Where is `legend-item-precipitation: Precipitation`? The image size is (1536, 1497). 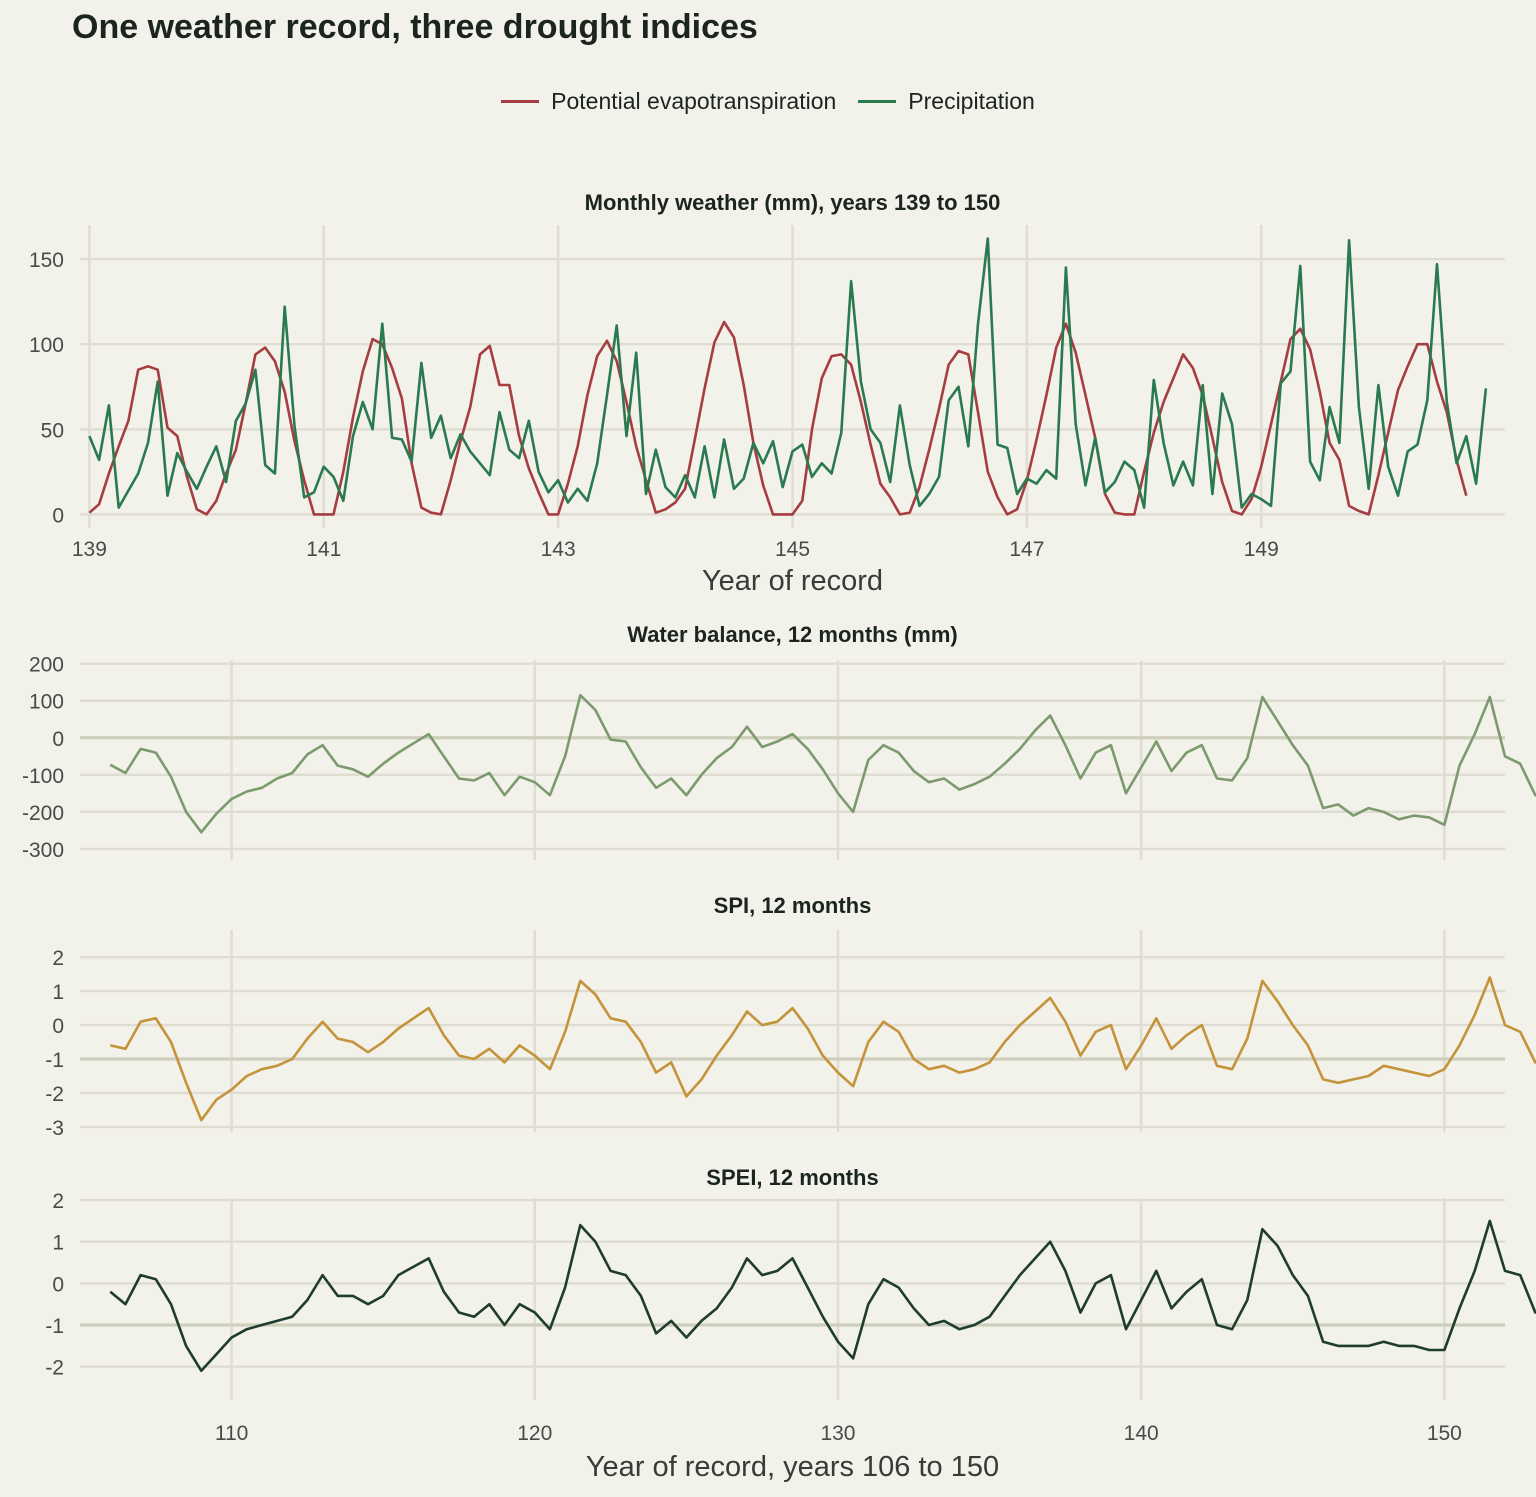 legend-item-precipitation: Precipitation is located at coordinates (946, 101).